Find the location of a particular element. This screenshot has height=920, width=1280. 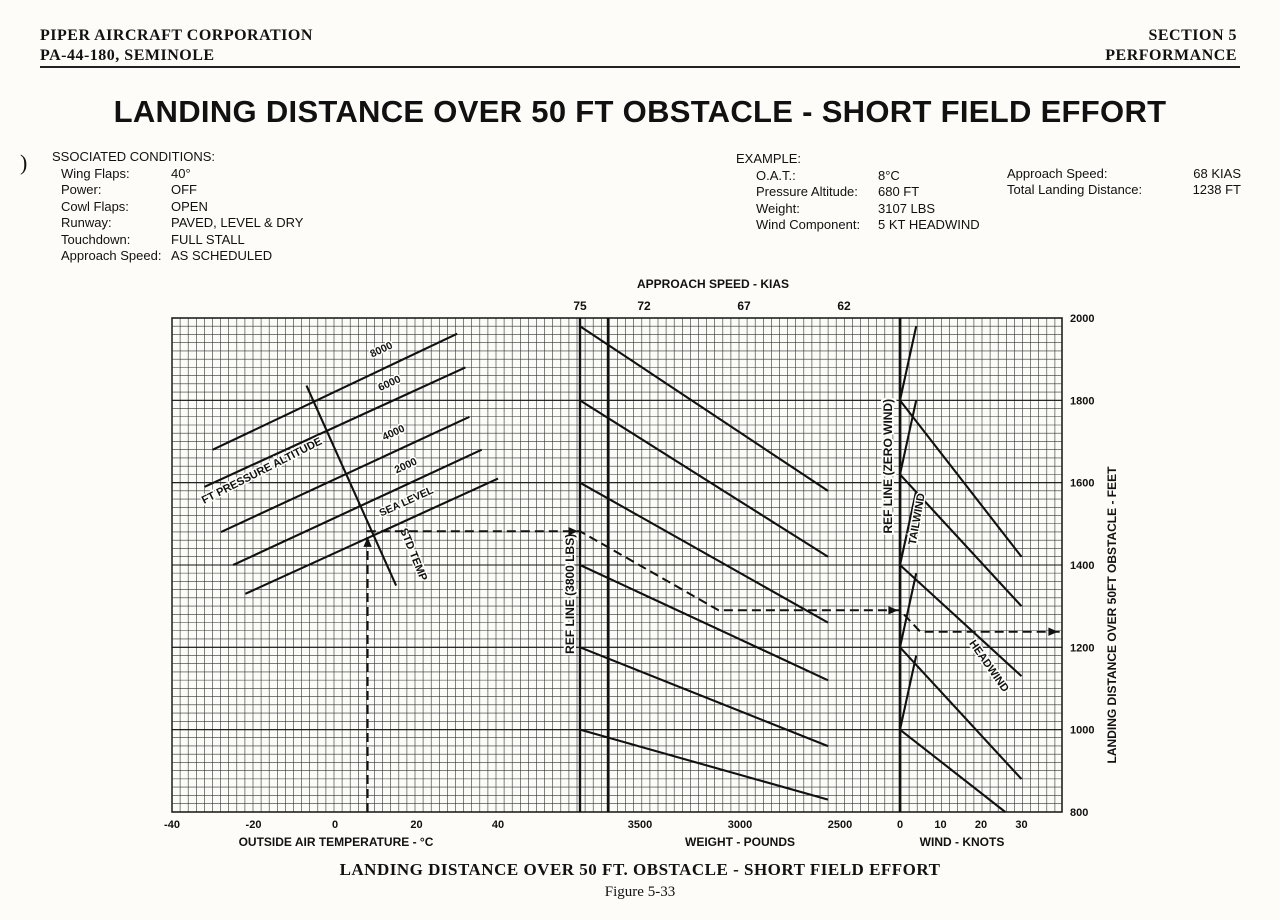

condition-row: Power: OFF is located at coordinates (177, 190).